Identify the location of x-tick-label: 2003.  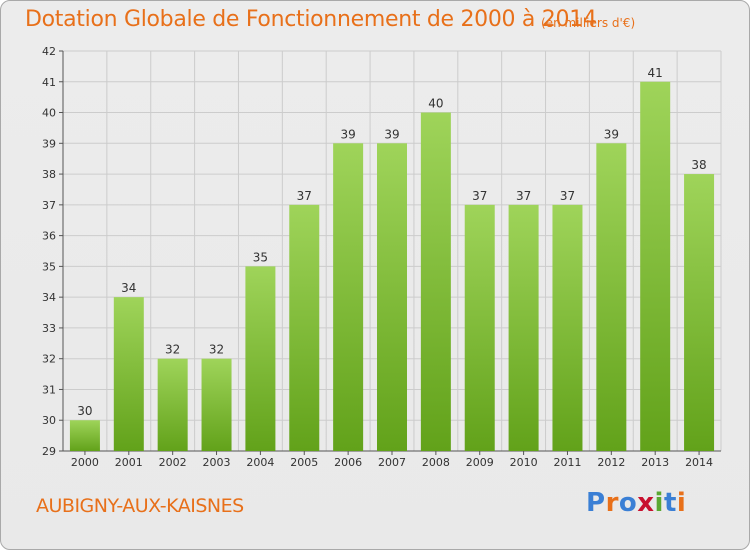
(217, 462).